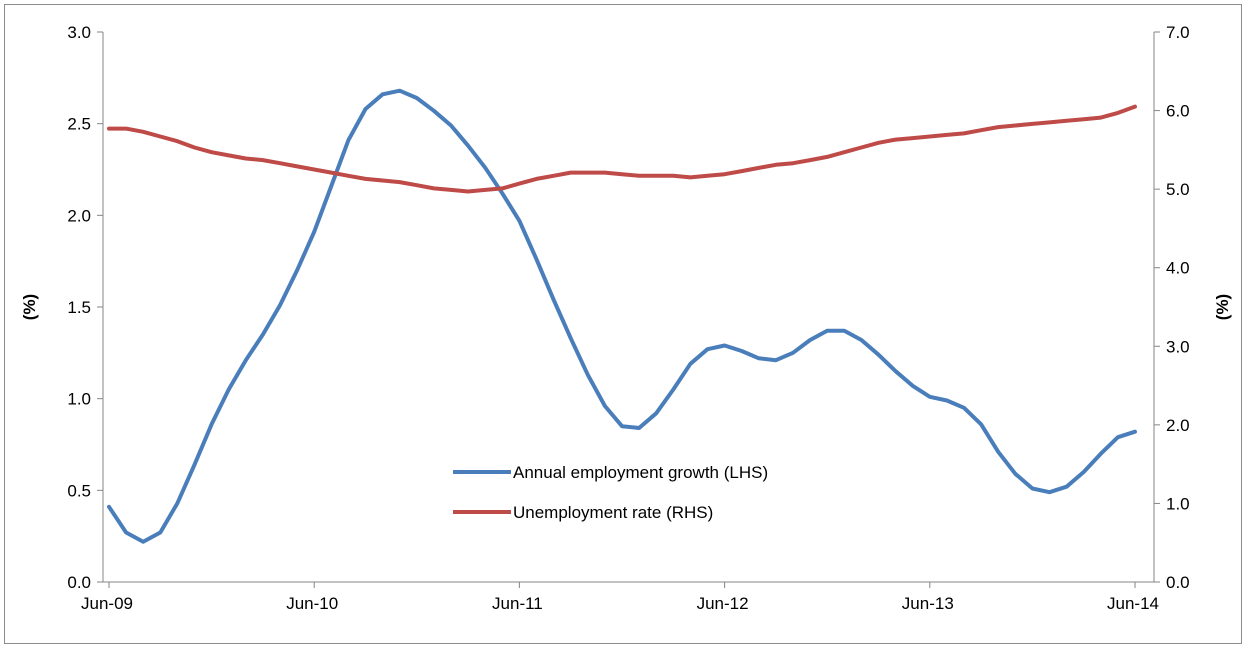 Image resolution: width=1248 pixels, height=648 pixels. Describe the element at coordinates (79, 215) in the screenshot. I see `left-tick-label: 2.0` at that location.